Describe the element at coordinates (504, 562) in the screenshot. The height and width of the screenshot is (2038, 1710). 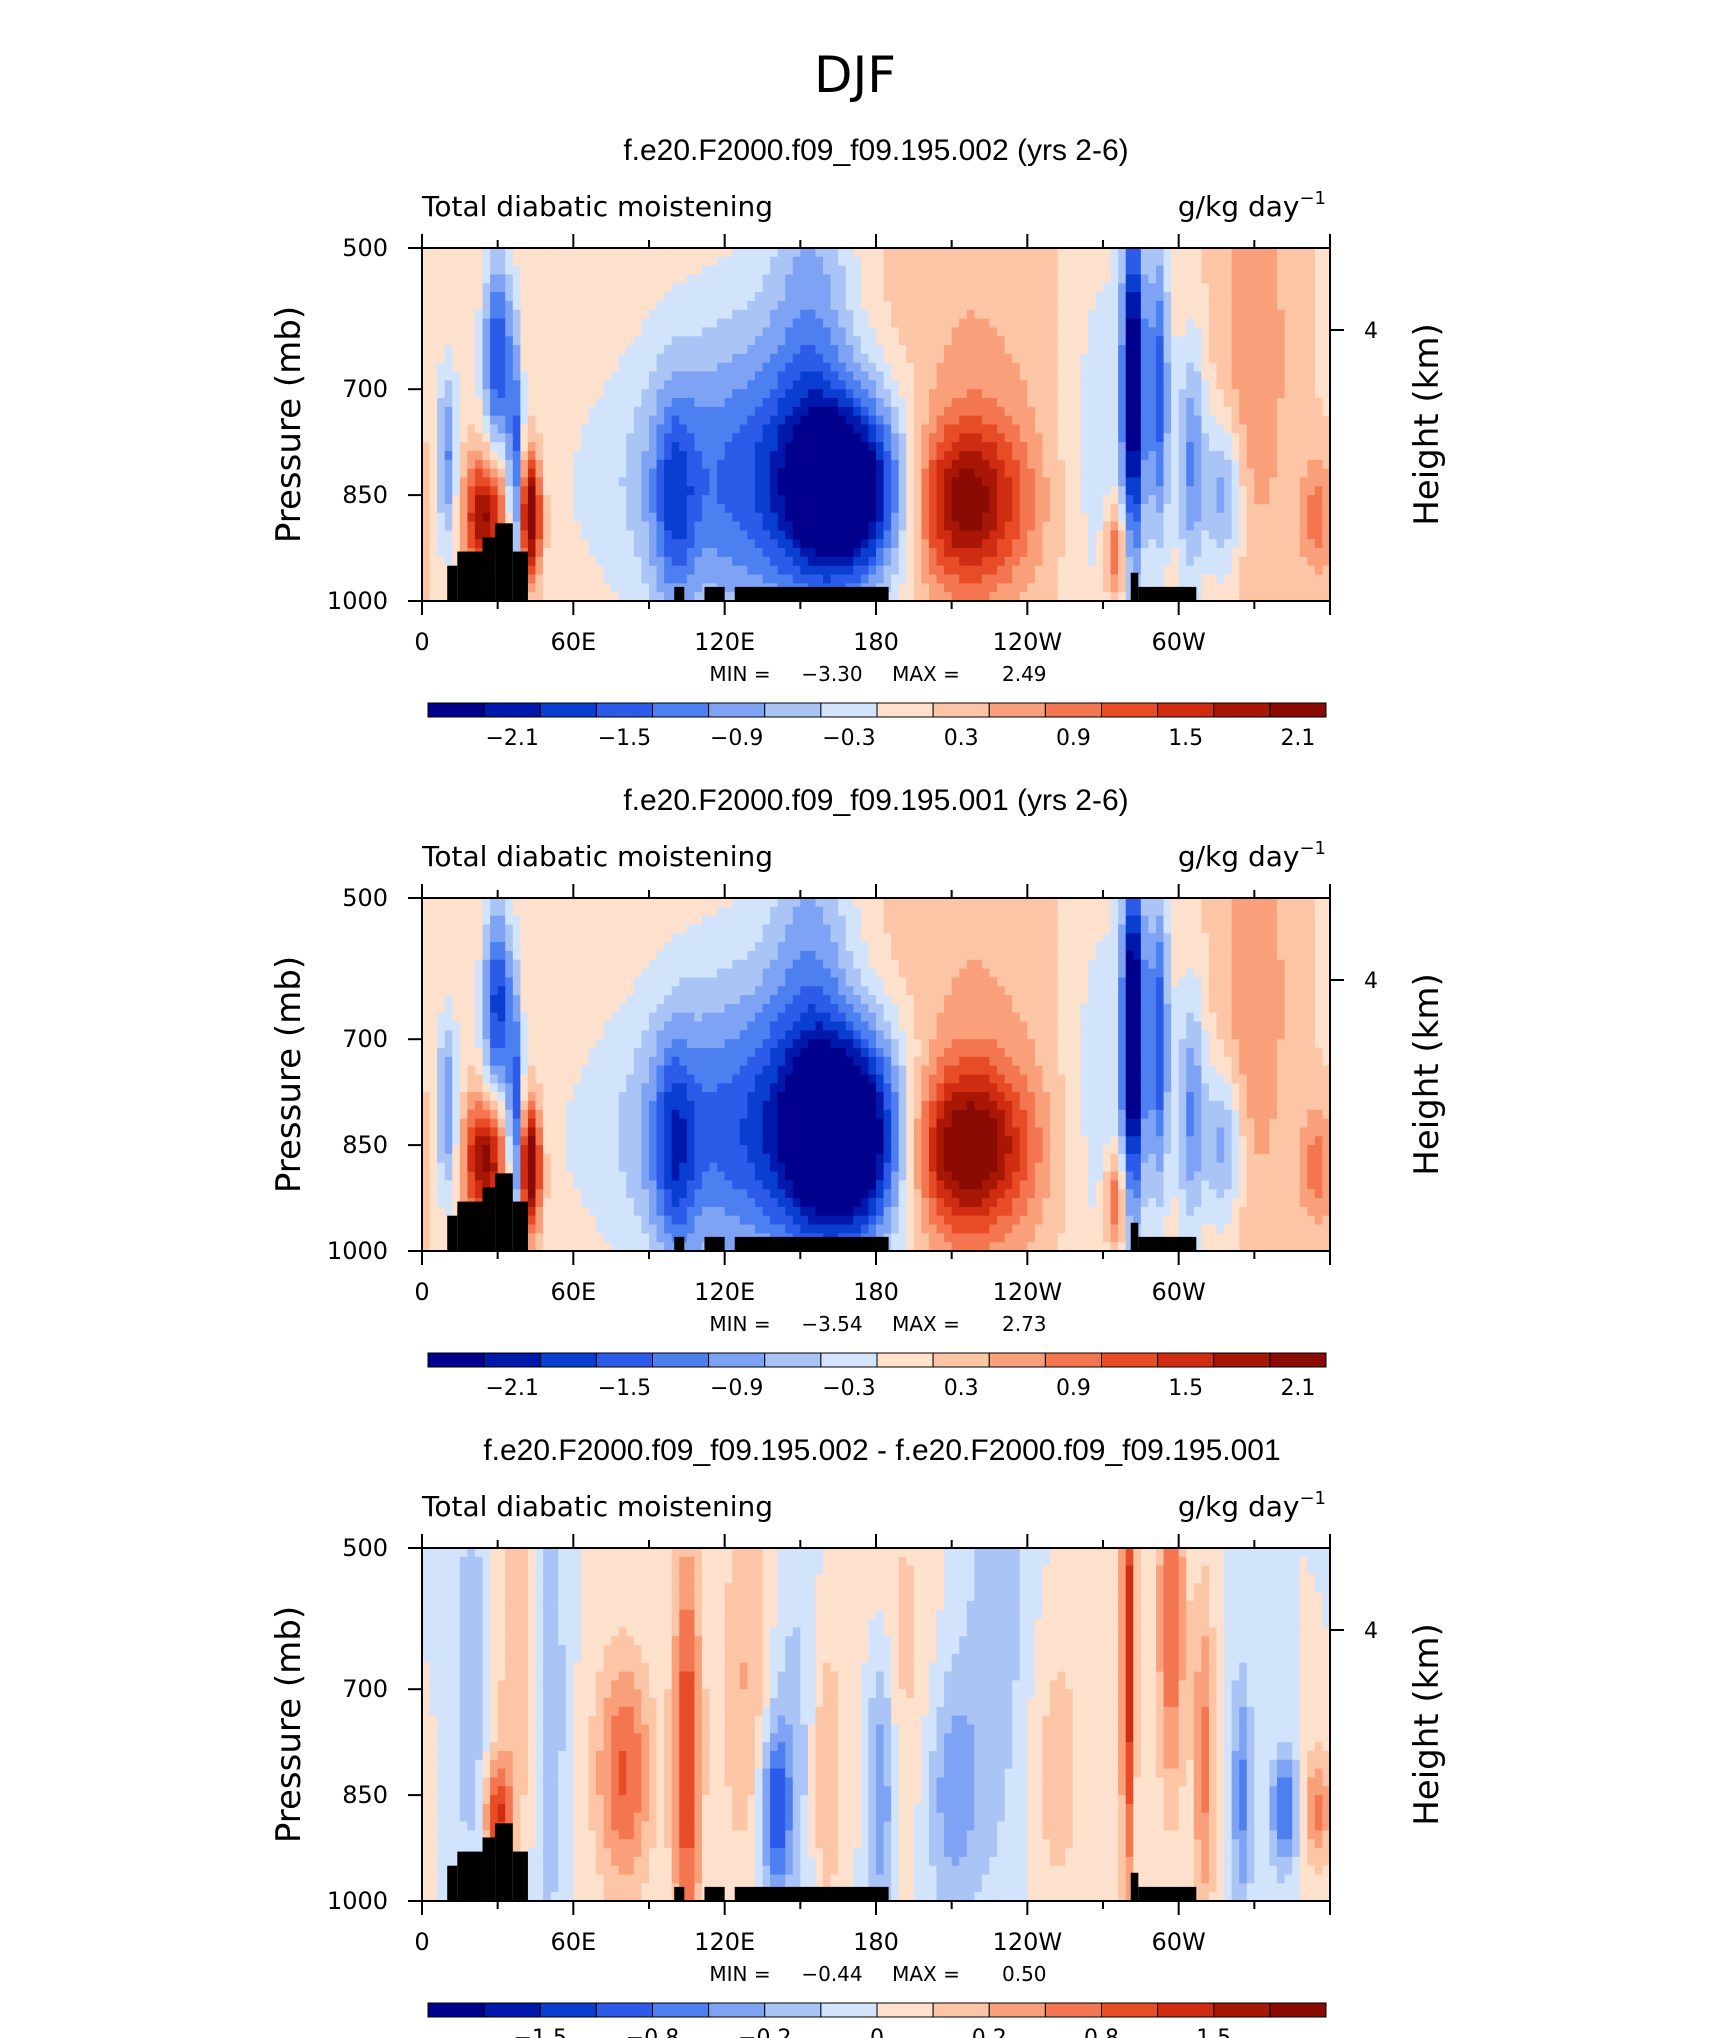
I see `topography-block` at that location.